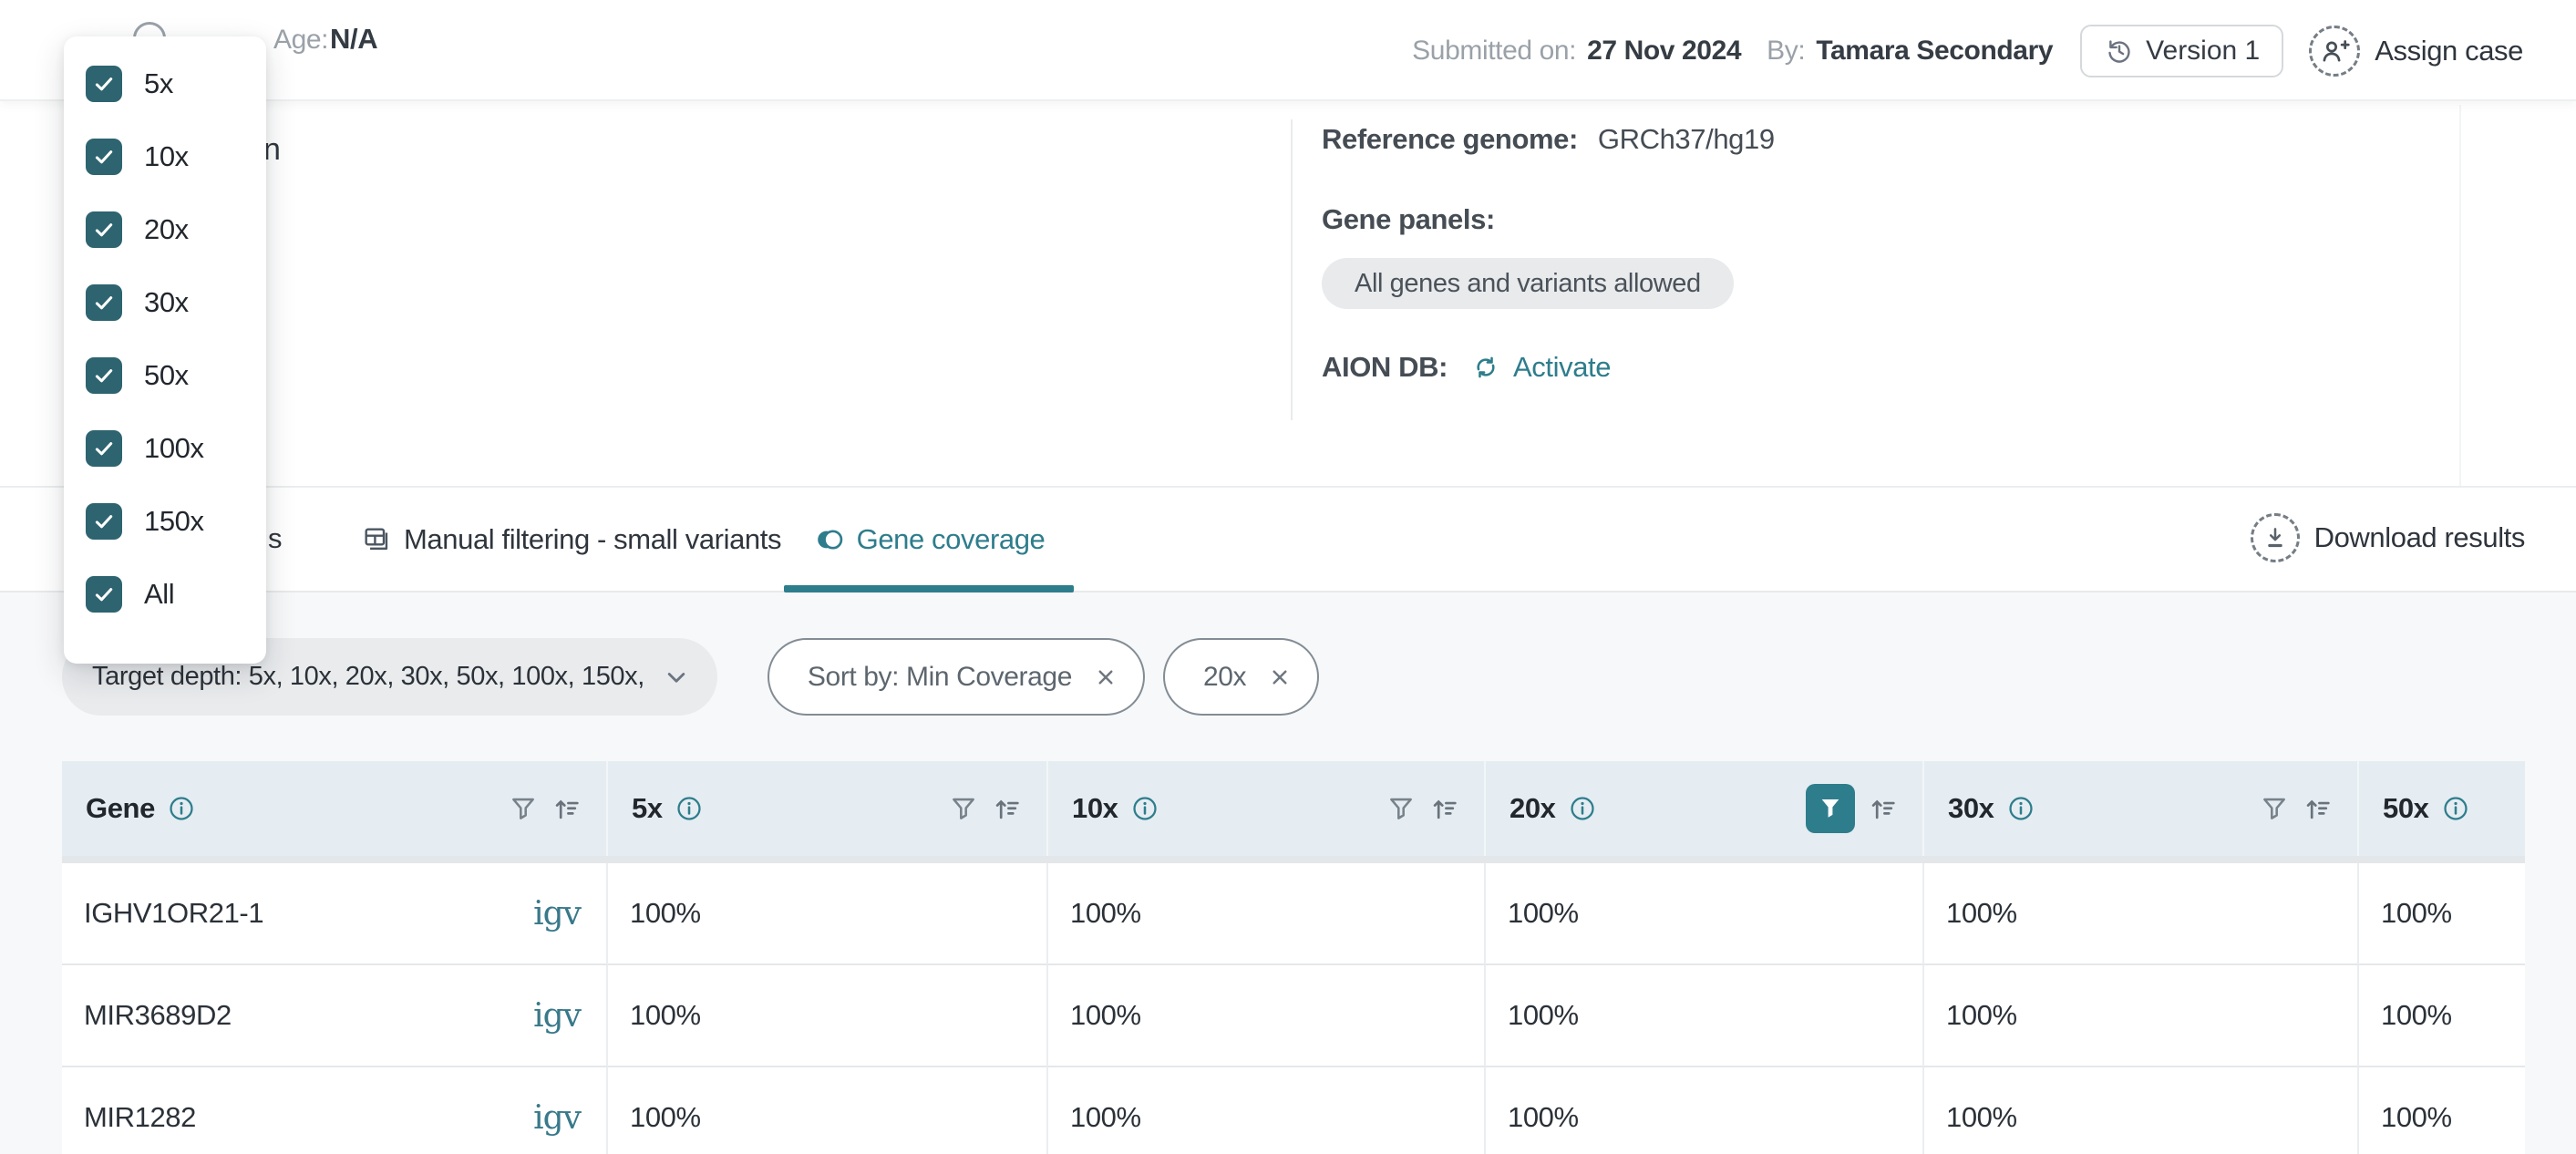 The height and width of the screenshot is (1154, 2576). Describe the element at coordinates (1224, 677) in the screenshot. I see `depth-filter-chip-label: 20x` at that location.